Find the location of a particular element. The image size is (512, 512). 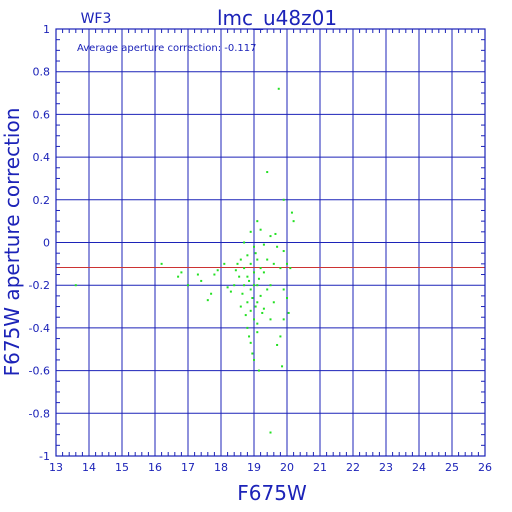

y-tick-label: 1 is located at coordinates (46, 29).